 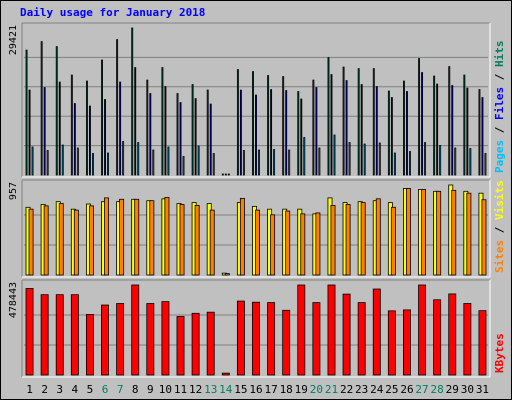 I want to click on panel-legend: Pages / Files / Hits, so click(x=499, y=107).